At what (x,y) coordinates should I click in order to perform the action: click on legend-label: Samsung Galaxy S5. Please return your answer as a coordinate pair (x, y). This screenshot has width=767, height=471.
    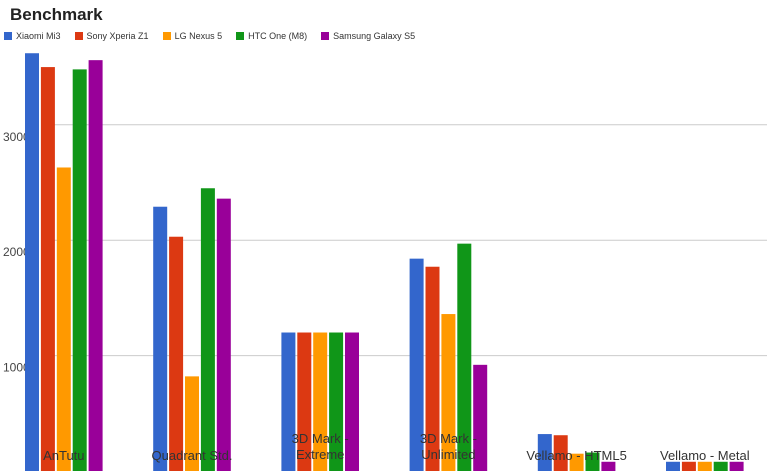
    Looking at the image, I should click on (374, 36).